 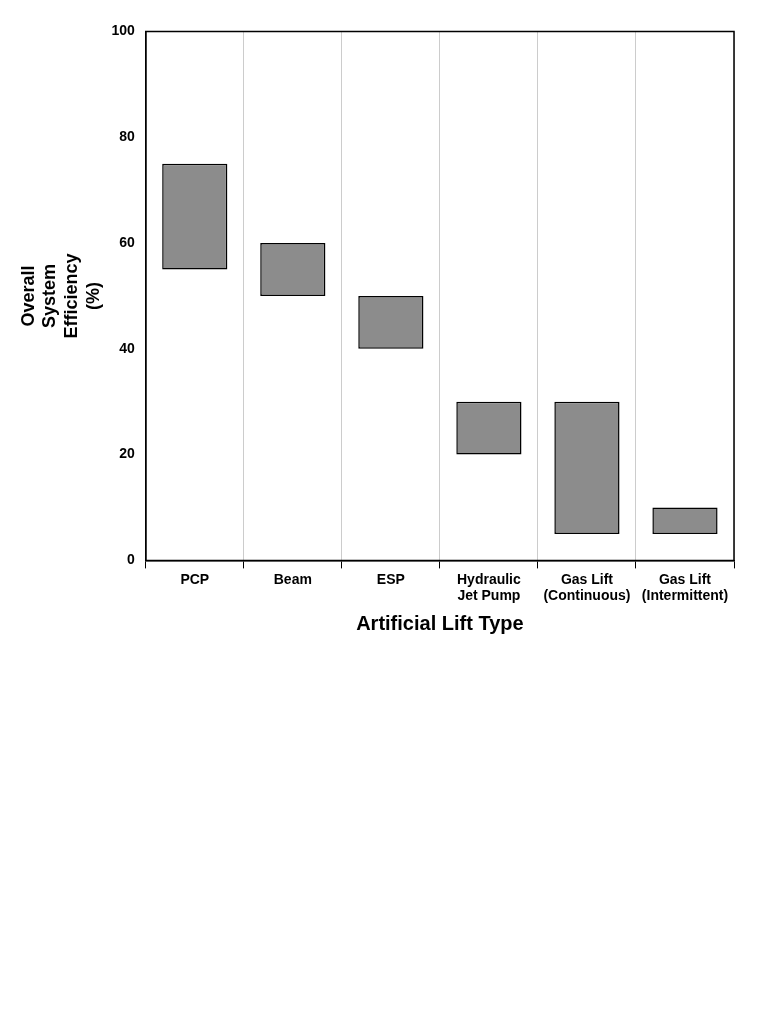 What do you see at coordinates (60, 296) in the screenshot?
I see `y-axis-title: Overall System Efficiency (%)` at bounding box center [60, 296].